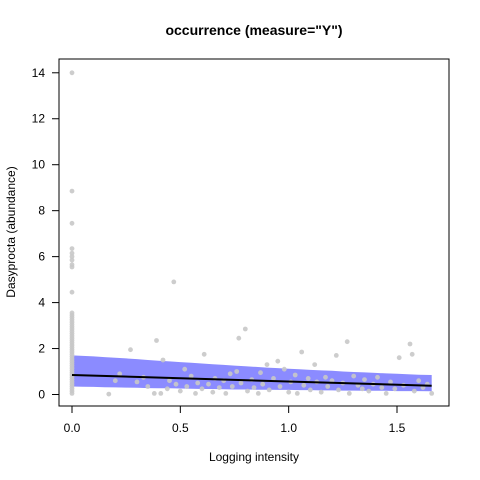 The height and width of the screenshot is (480, 480). Describe the element at coordinates (46, 234) in the screenshot. I see `y-axis: 0 2 4 6 8 10 12 14` at that location.